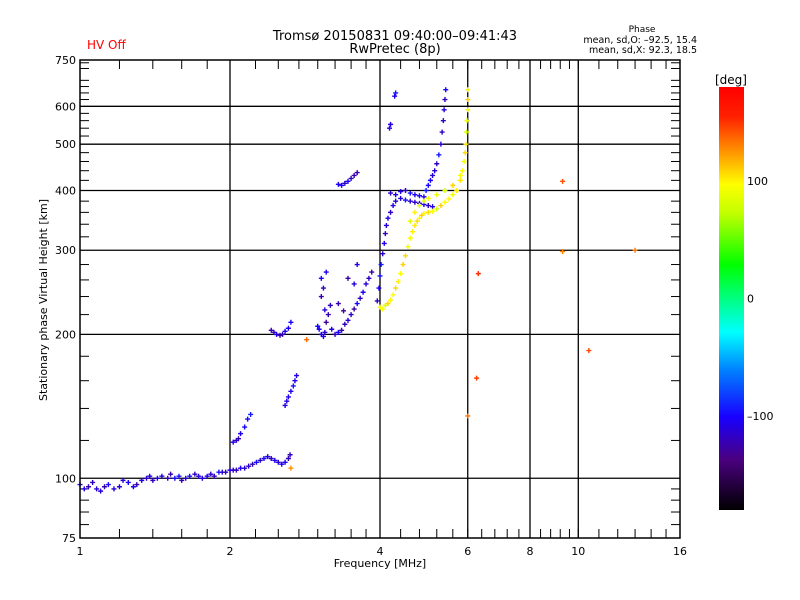 This screenshot has width=800, height=600. What do you see at coordinates (65, 144) in the screenshot?
I see `y-tick-label: 500` at bounding box center [65, 144].